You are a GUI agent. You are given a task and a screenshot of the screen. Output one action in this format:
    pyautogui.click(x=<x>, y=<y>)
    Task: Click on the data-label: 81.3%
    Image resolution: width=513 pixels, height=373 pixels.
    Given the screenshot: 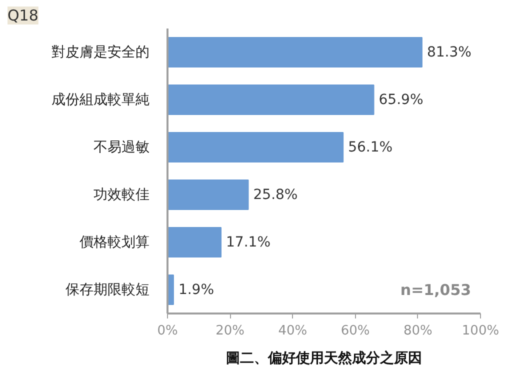 What is the action you would take?
    pyautogui.click(x=449, y=52)
    